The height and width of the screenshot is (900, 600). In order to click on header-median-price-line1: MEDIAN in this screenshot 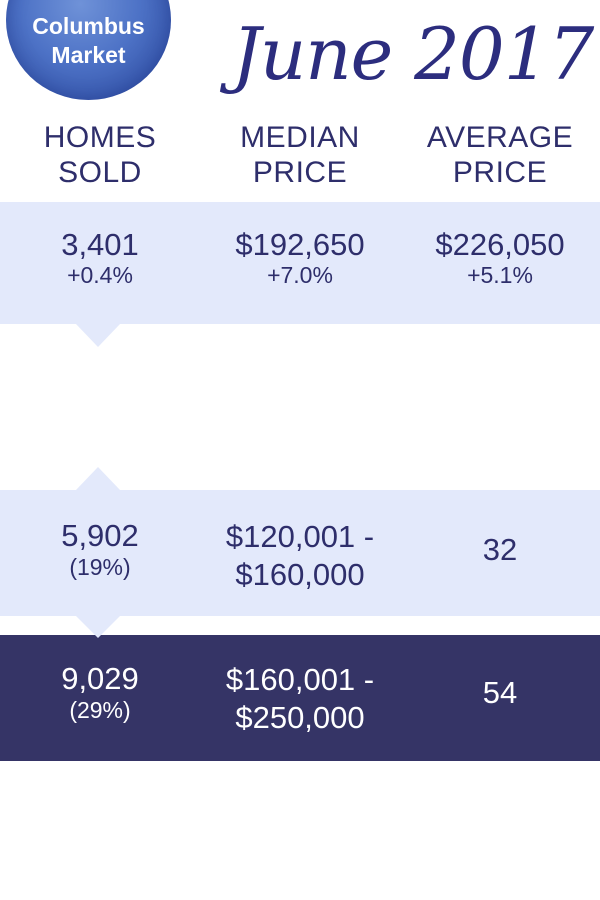, I will do `click(300, 137)`.